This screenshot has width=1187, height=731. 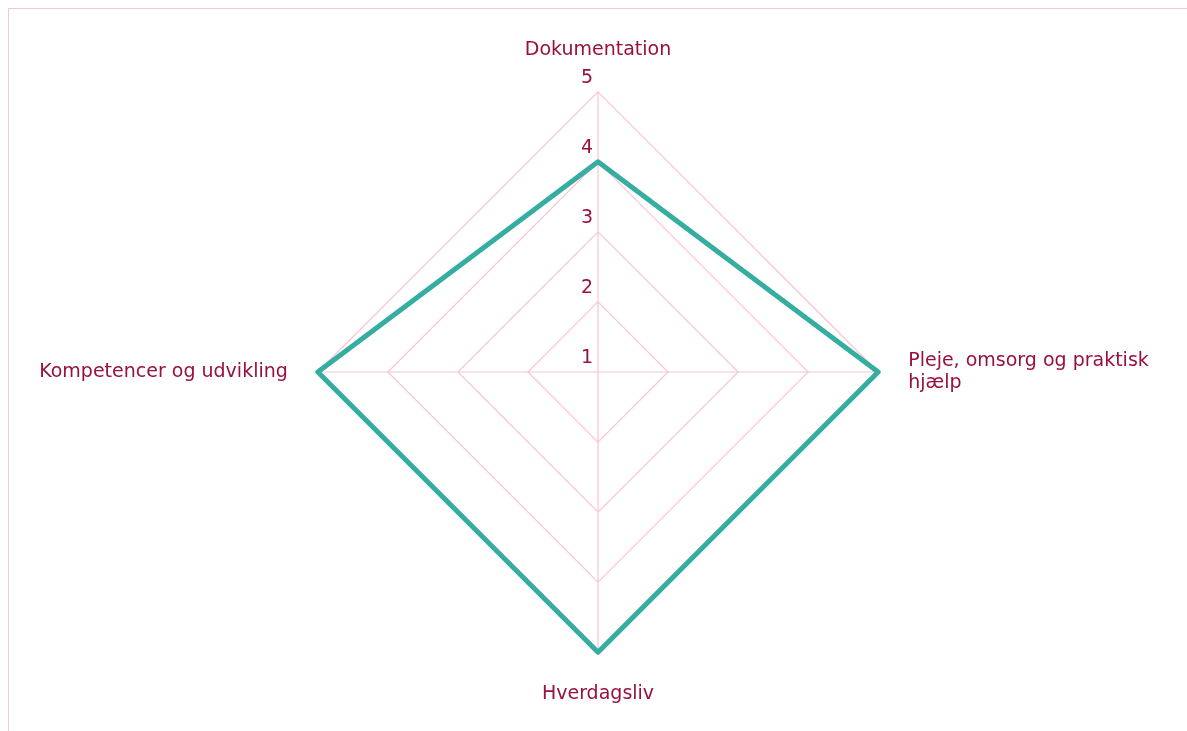 What do you see at coordinates (586, 146) in the screenshot?
I see `y-tick-label: 4` at bounding box center [586, 146].